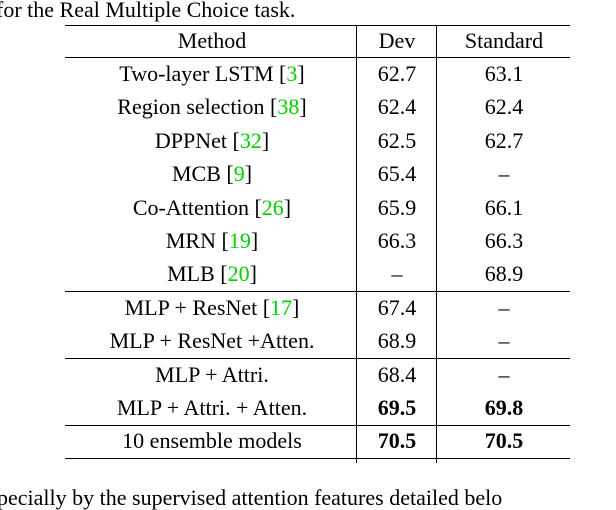 This screenshot has width=616, height=510. What do you see at coordinates (191, 274) in the screenshot?
I see `method-name: MLB` at bounding box center [191, 274].